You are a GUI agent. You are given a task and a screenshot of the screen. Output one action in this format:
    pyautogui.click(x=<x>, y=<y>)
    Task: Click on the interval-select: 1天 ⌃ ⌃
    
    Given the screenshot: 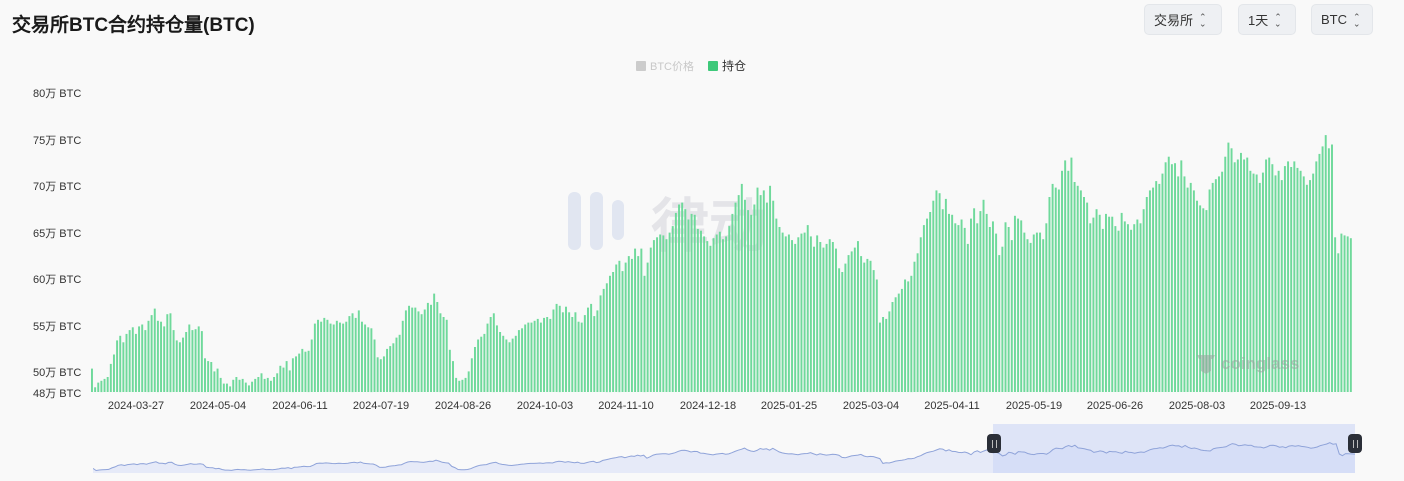 What is the action you would take?
    pyautogui.click(x=1267, y=19)
    